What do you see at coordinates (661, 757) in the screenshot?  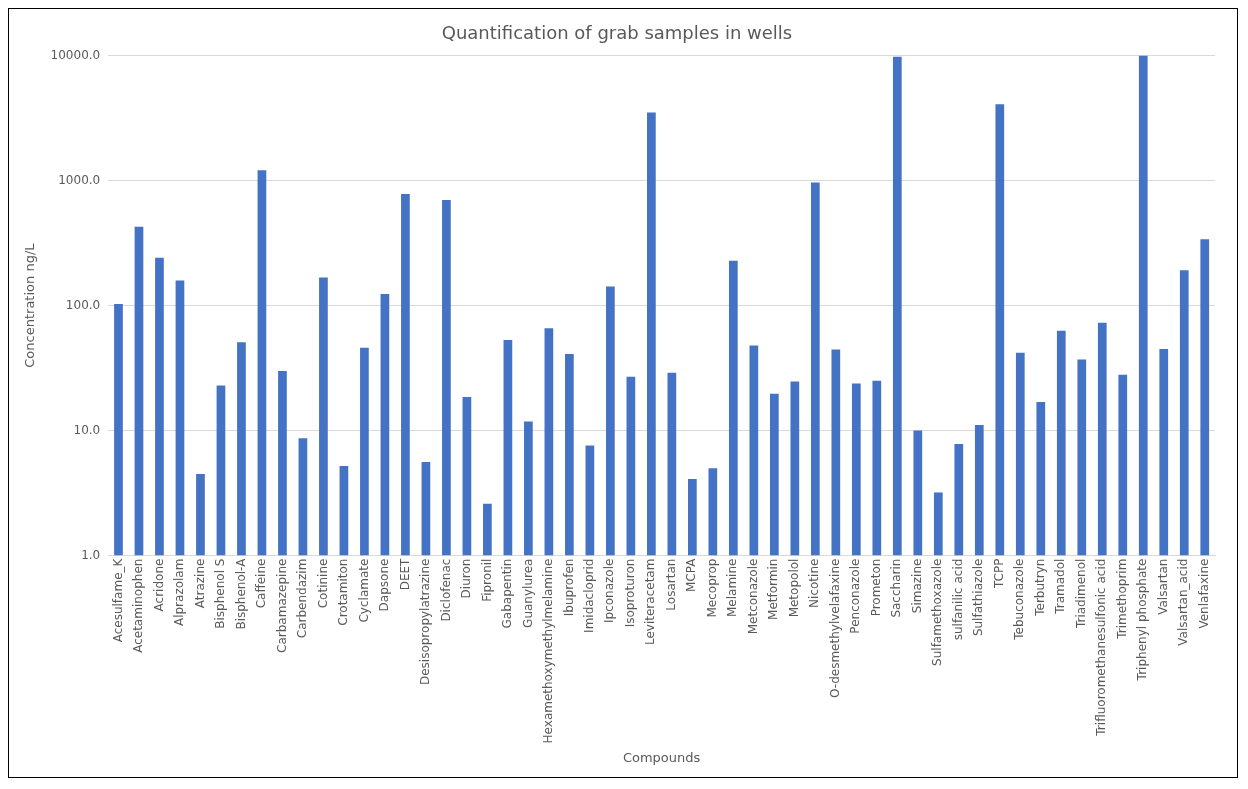 I see `x-axis-title: Compounds` at bounding box center [661, 757].